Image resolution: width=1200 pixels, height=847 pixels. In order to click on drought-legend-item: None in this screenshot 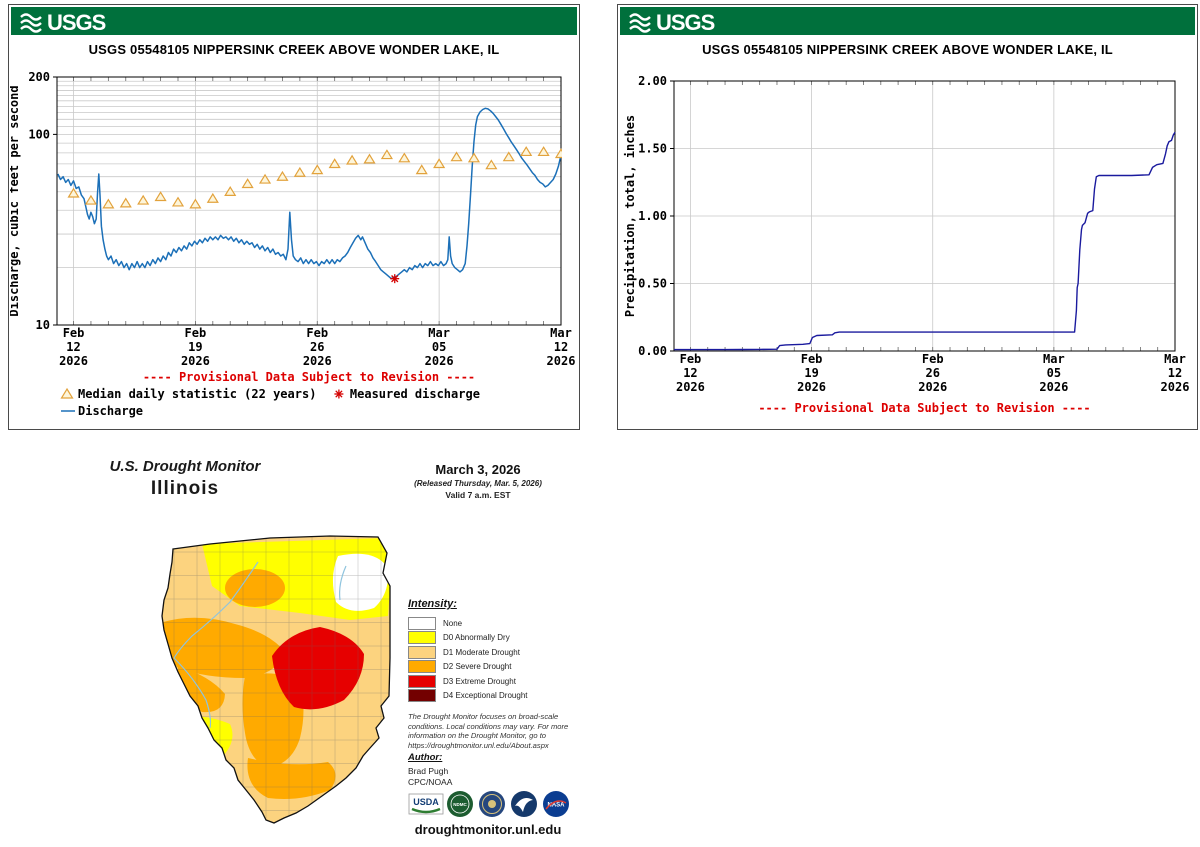, I will do `click(493, 623)`.